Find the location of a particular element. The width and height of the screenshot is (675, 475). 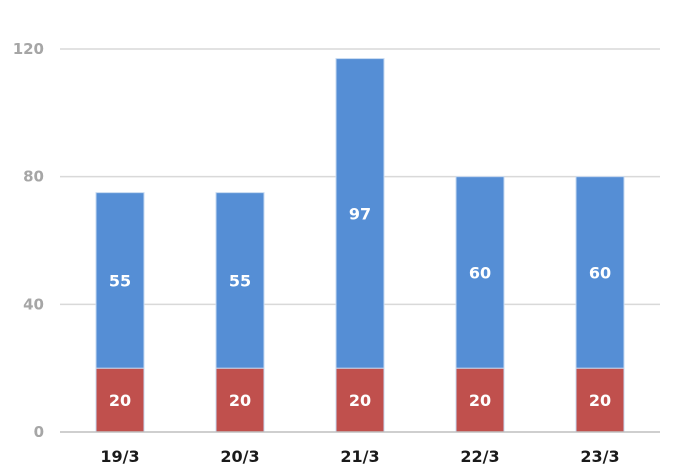

x-tick-label: 23/3 is located at coordinates (599, 456).